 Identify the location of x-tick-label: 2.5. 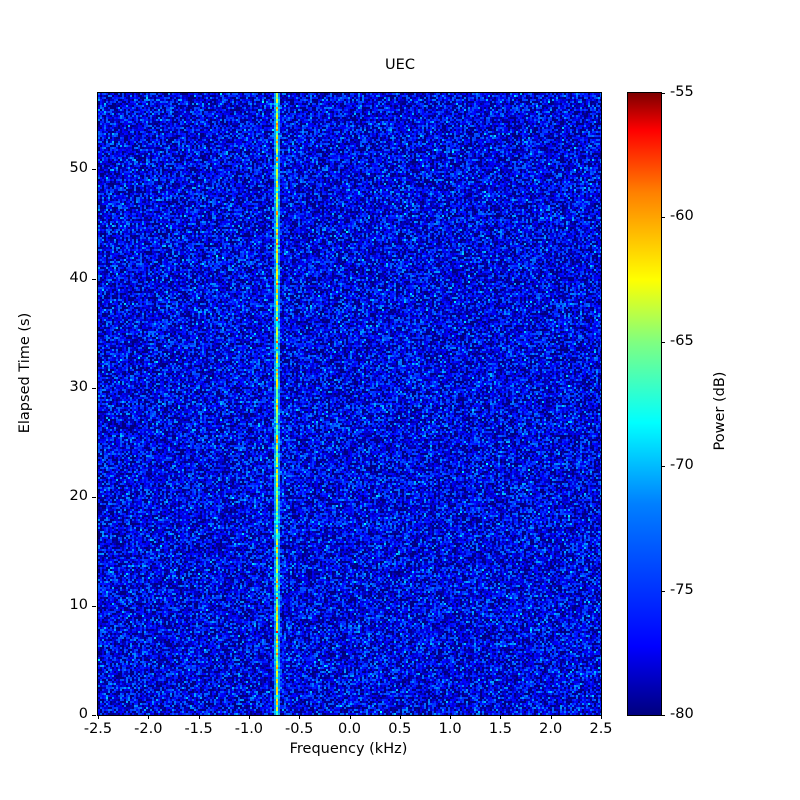
(601, 729).